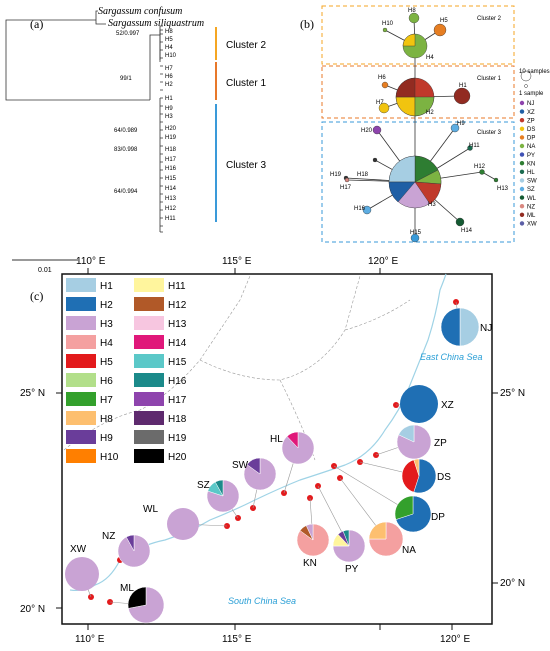 This screenshot has width=550, height=651. Describe the element at coordinates (367, 210) in the screenshot. I see `node-h16` at that location.